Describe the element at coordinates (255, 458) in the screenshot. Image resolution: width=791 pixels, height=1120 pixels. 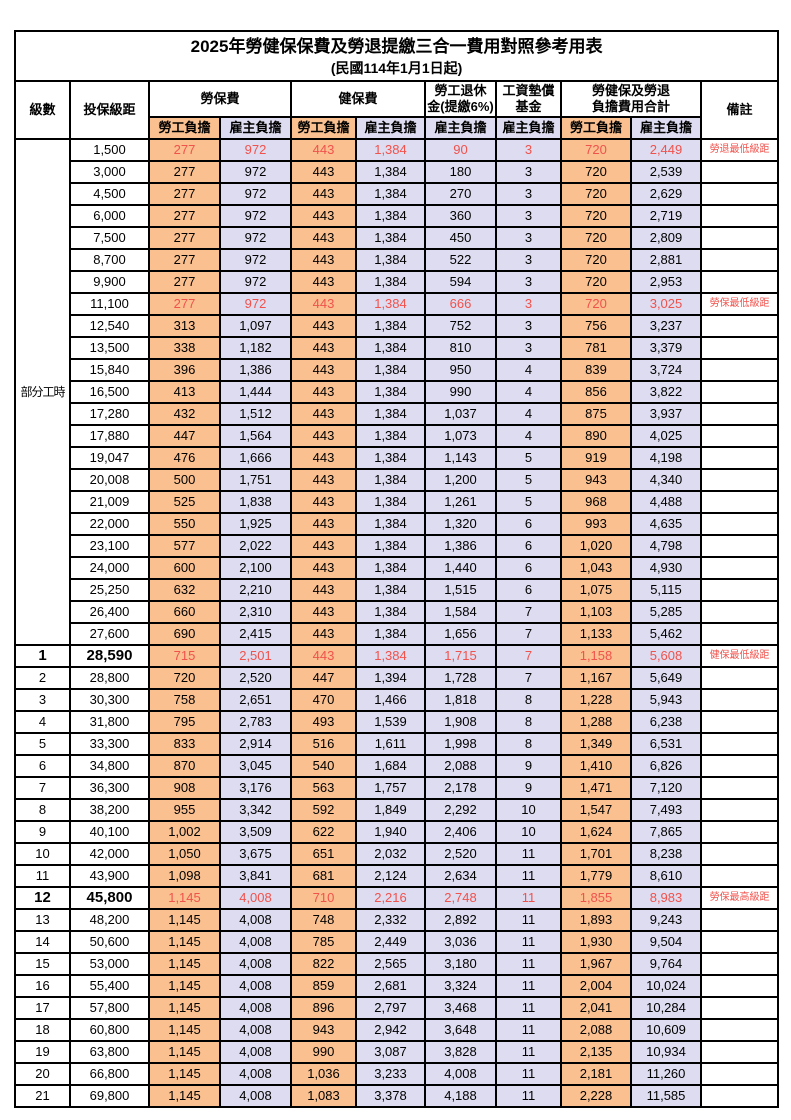
I see `fee-value-cell: 1,666` at that location.